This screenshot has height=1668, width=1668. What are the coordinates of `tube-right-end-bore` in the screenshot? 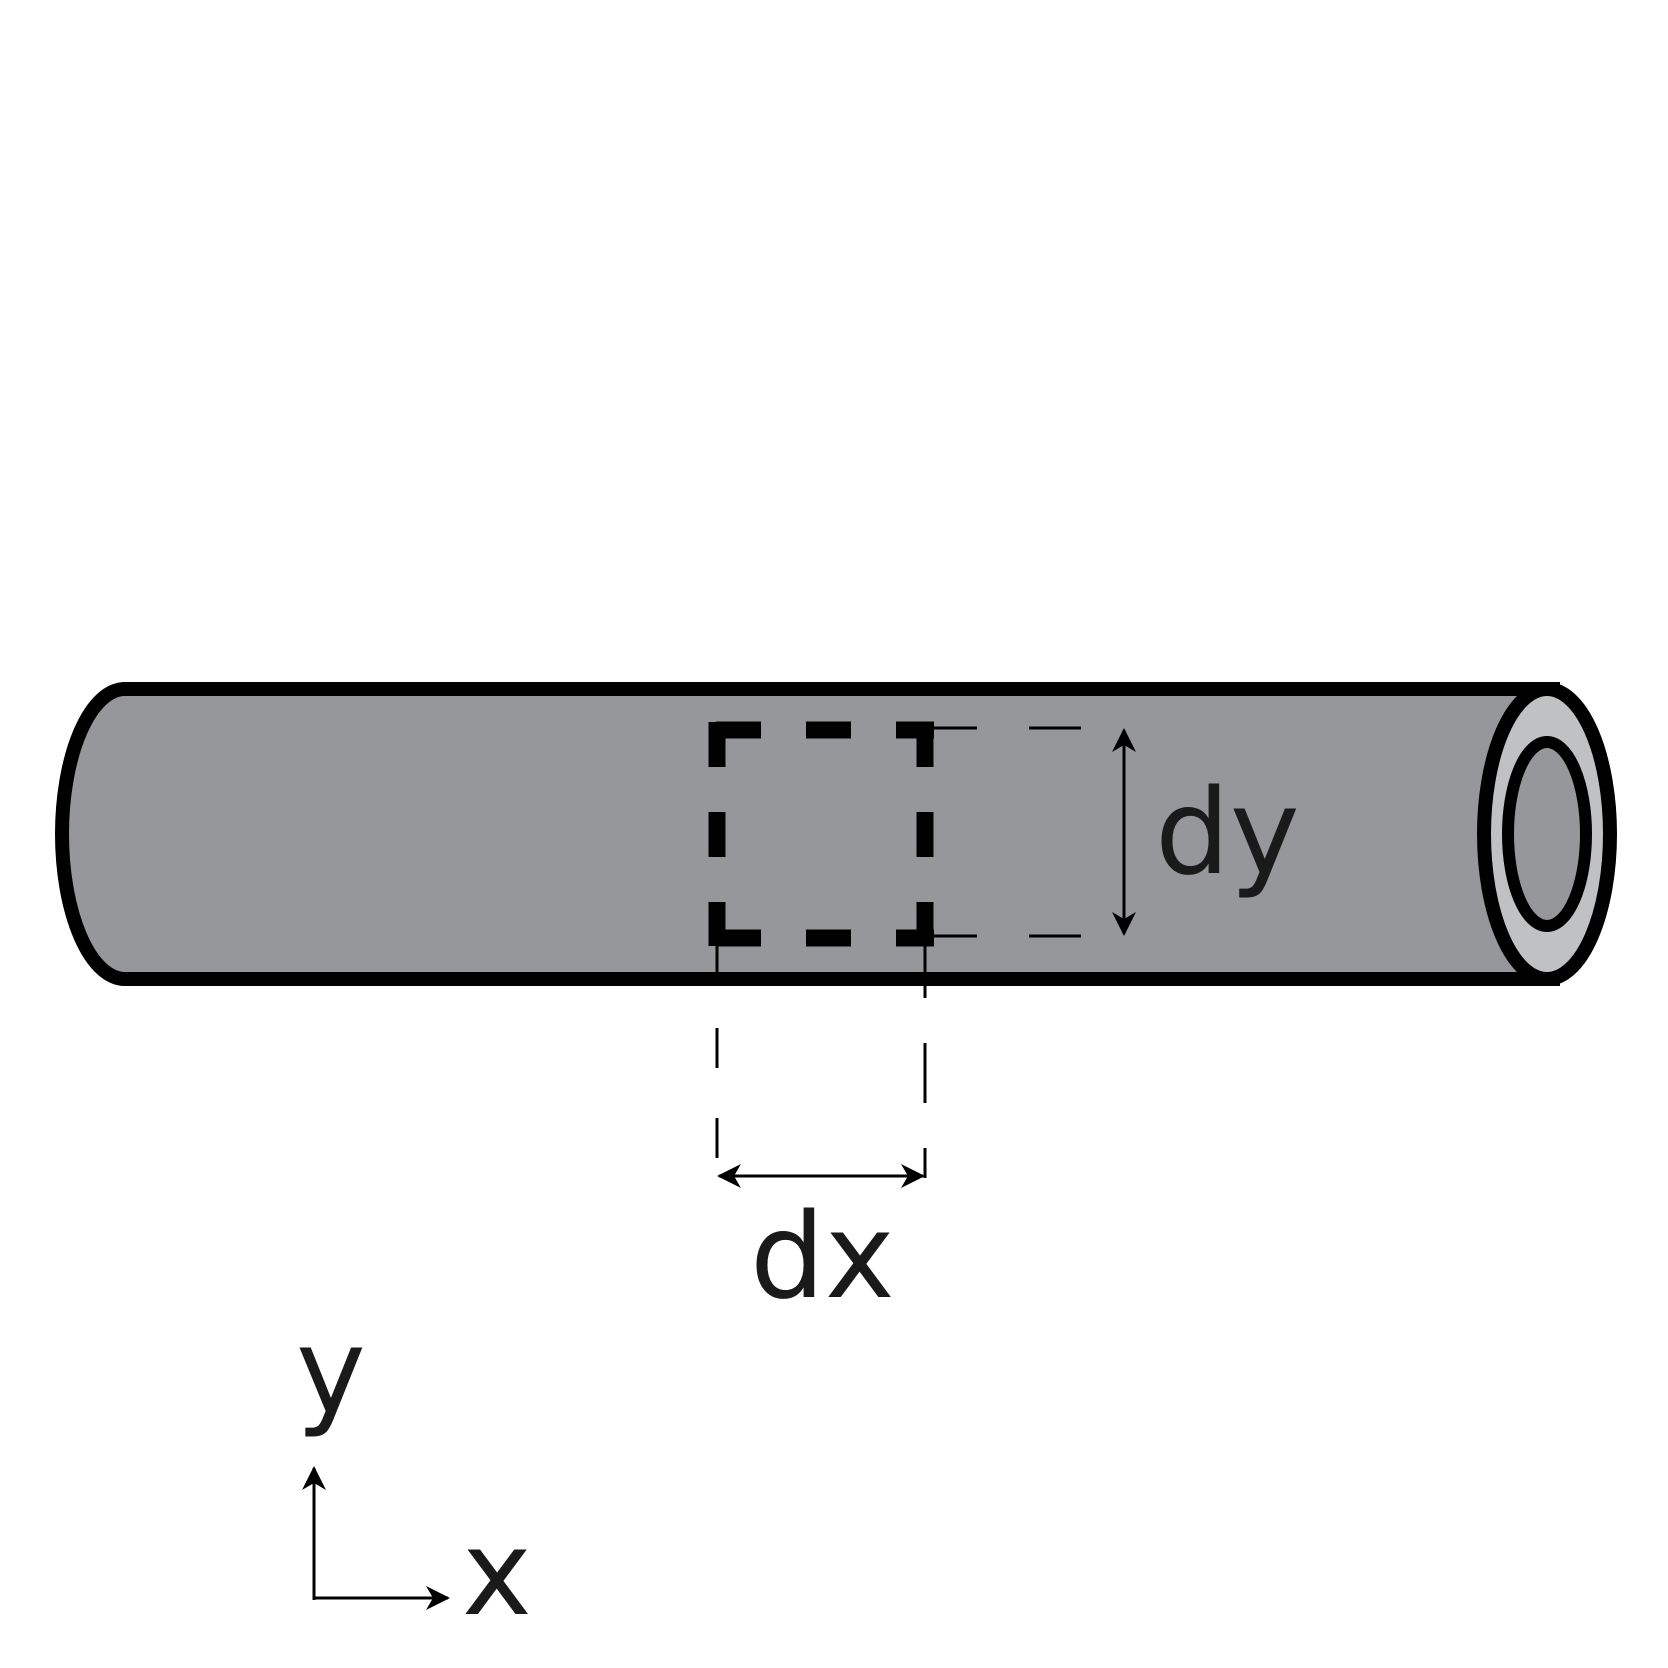 It's located at (1547, 834).